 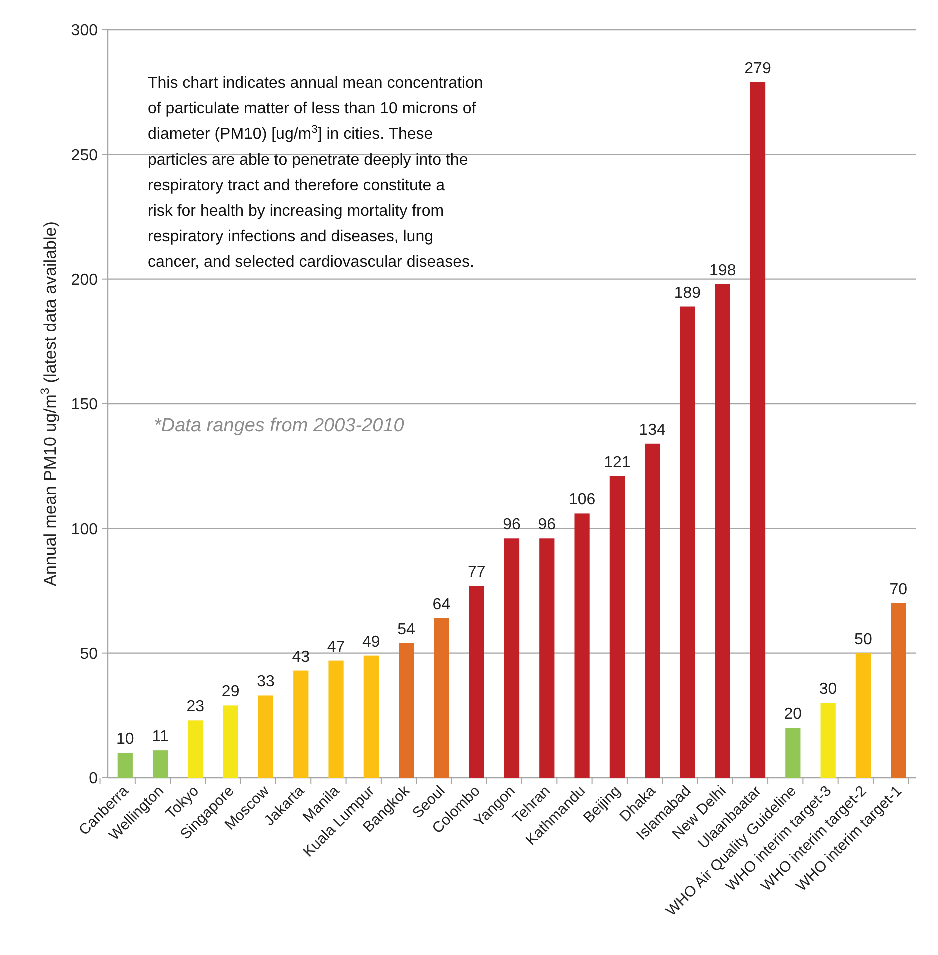 I want to click on data-label: 23, so click(x=195, y=707).